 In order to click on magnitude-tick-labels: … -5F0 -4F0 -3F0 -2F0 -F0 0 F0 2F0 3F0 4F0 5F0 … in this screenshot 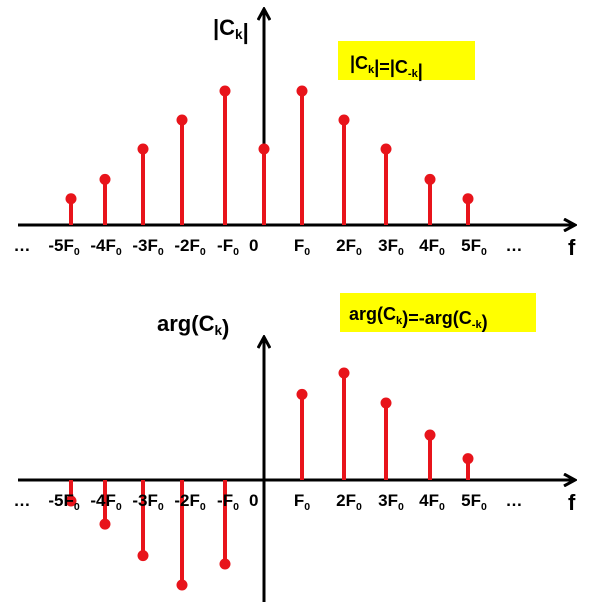, I will do `click(268, 247)`.